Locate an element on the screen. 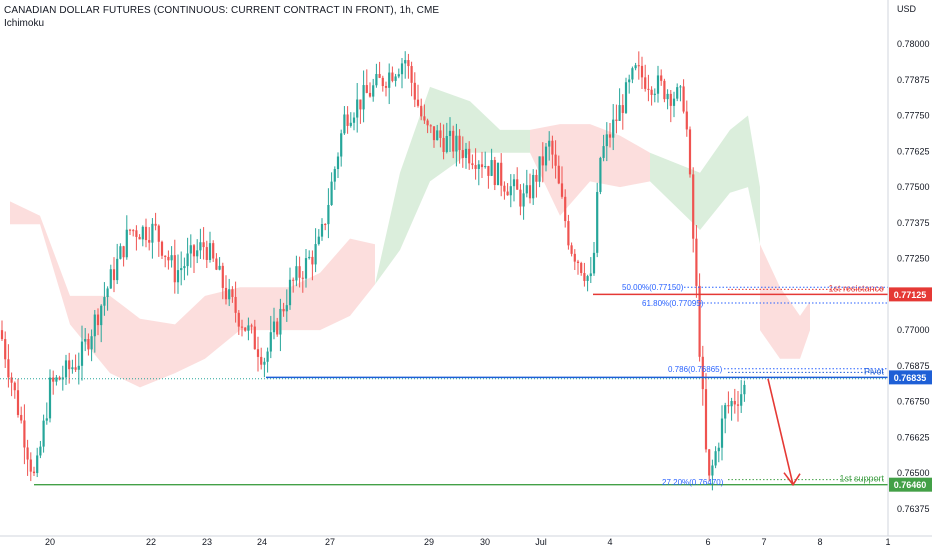 This screenshot has height=550, width=932. level-label: 1st resistance is located at coordinates (856, 288).